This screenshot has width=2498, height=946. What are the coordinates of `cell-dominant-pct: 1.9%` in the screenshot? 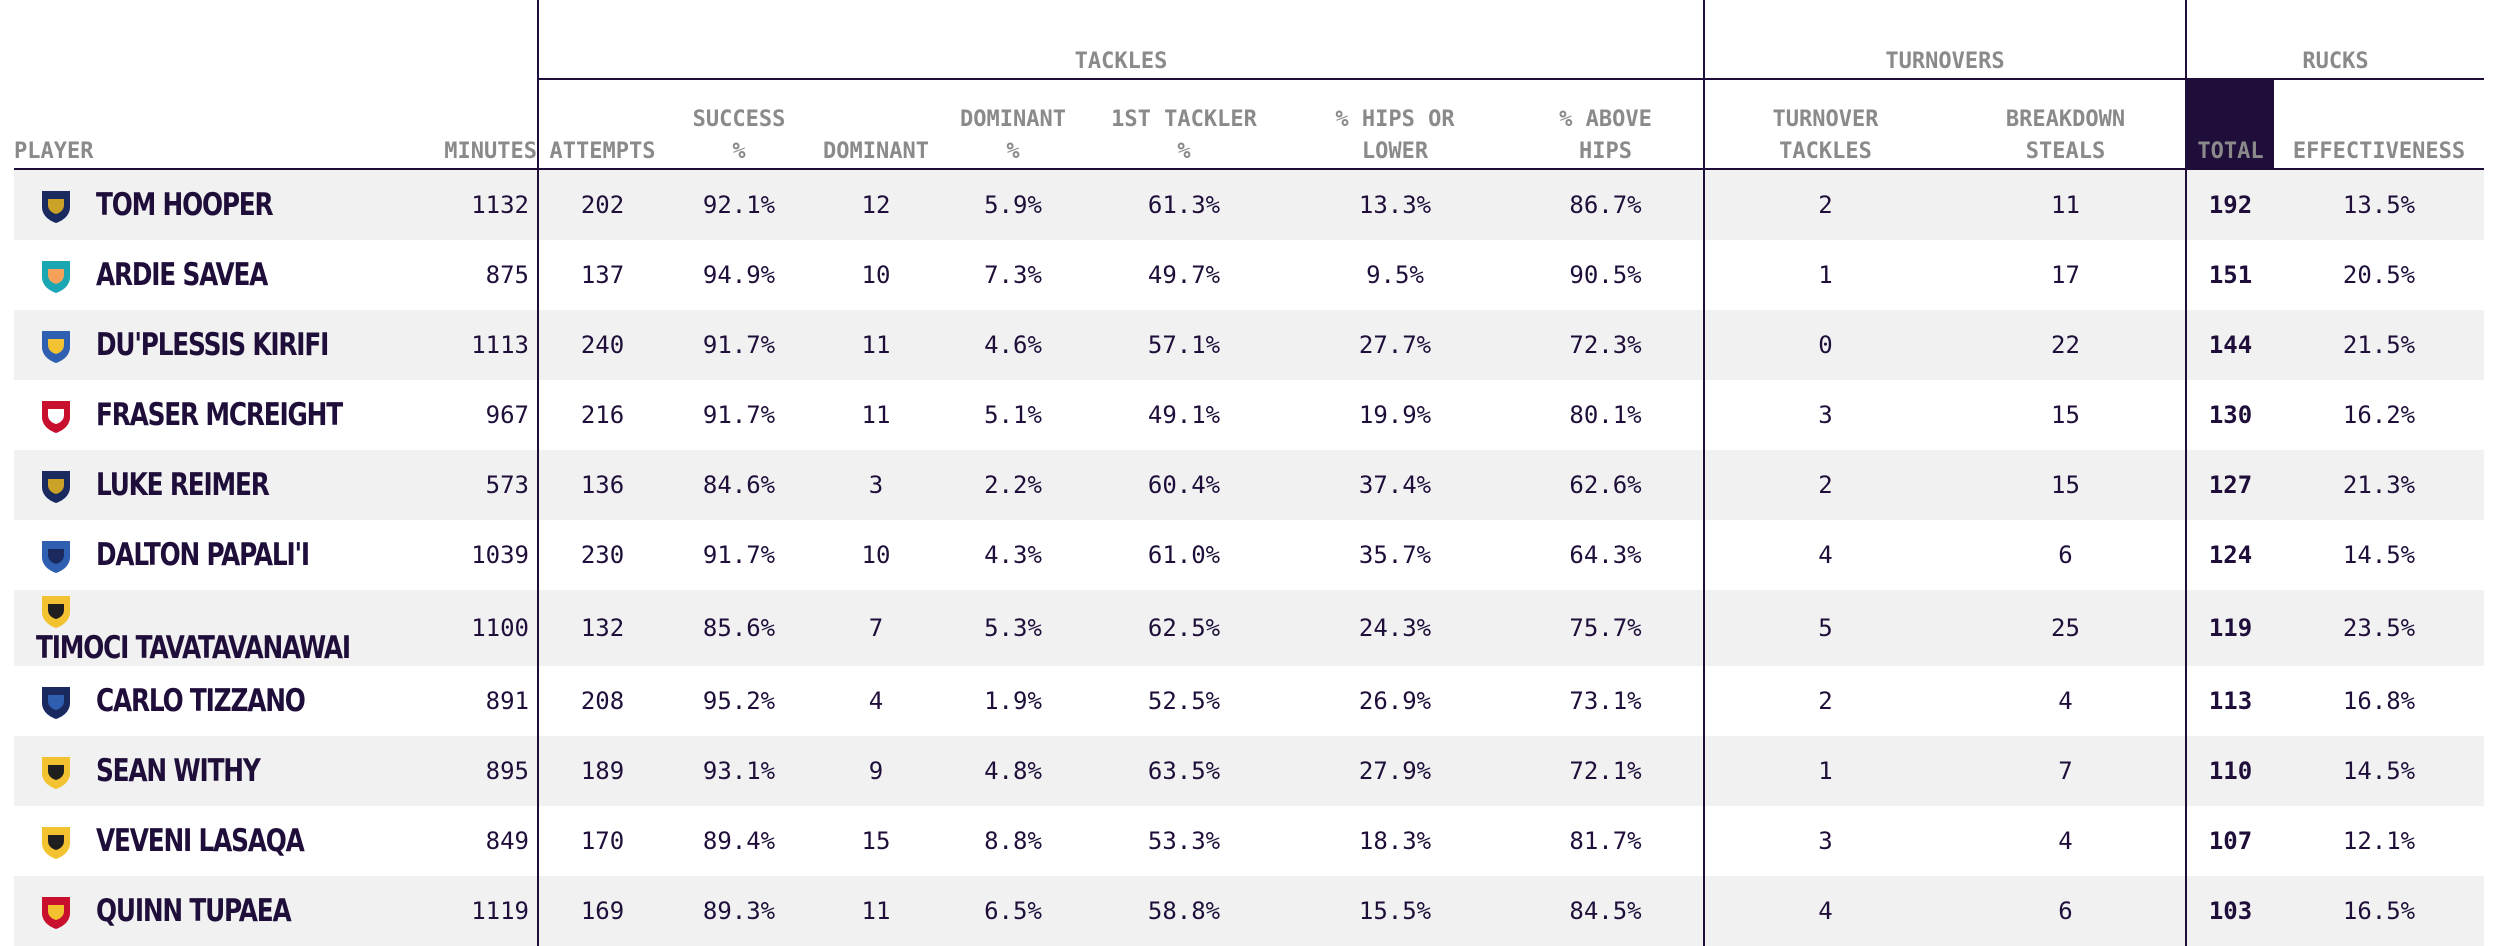 It's located at (1013, 701).